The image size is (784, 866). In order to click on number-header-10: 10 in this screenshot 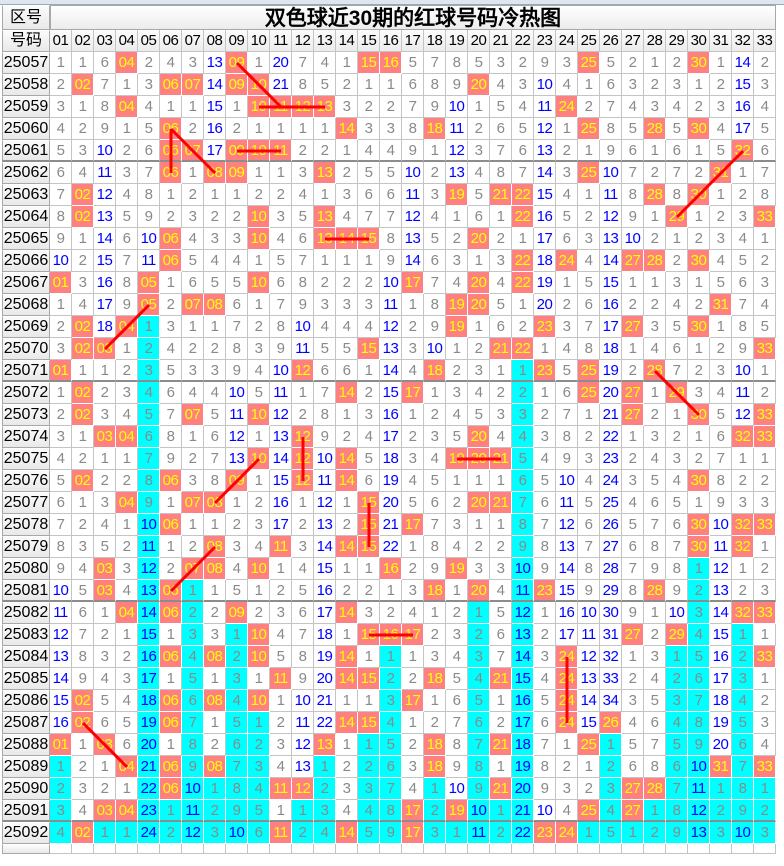, I will do `click(259, 41)`.